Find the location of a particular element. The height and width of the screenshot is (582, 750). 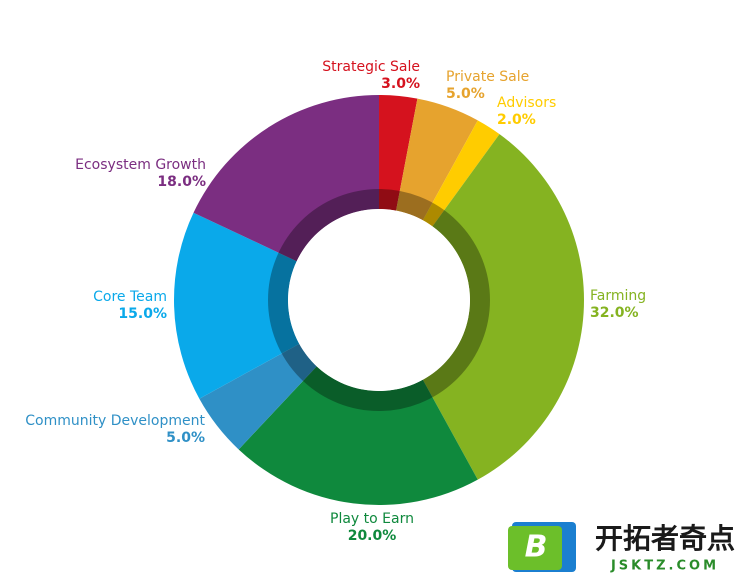

logo-letter: B is located at coordinates (536, 547).